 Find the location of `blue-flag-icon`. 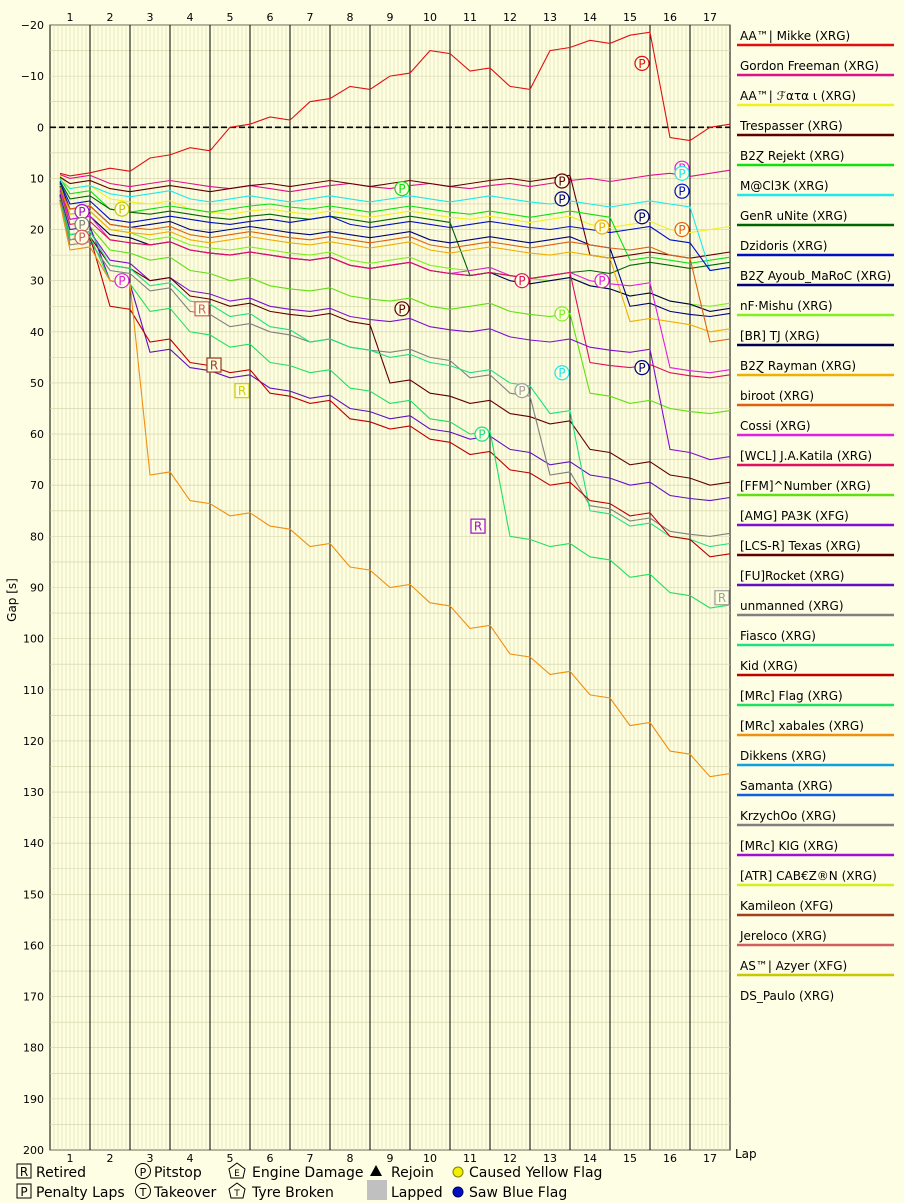

blue-flag-icon is located at coordinates (458, 1192).